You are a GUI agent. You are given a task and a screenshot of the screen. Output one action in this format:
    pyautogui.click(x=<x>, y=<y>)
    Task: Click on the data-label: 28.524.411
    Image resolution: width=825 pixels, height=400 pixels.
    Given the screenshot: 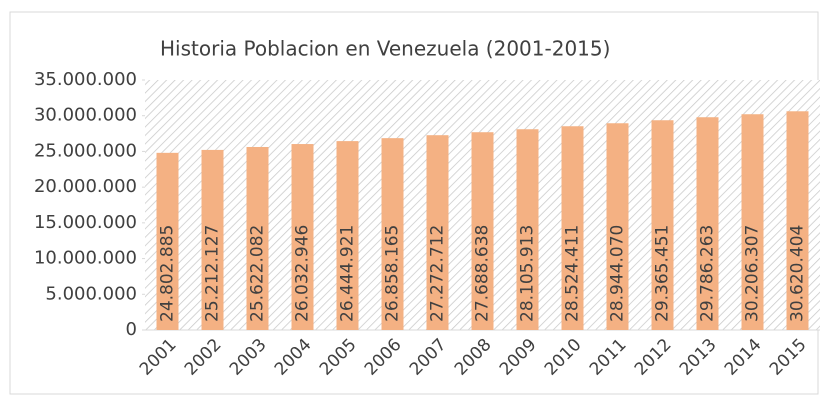 What is the action you would take?
    pyautogui.click(x=573, y=273)
    